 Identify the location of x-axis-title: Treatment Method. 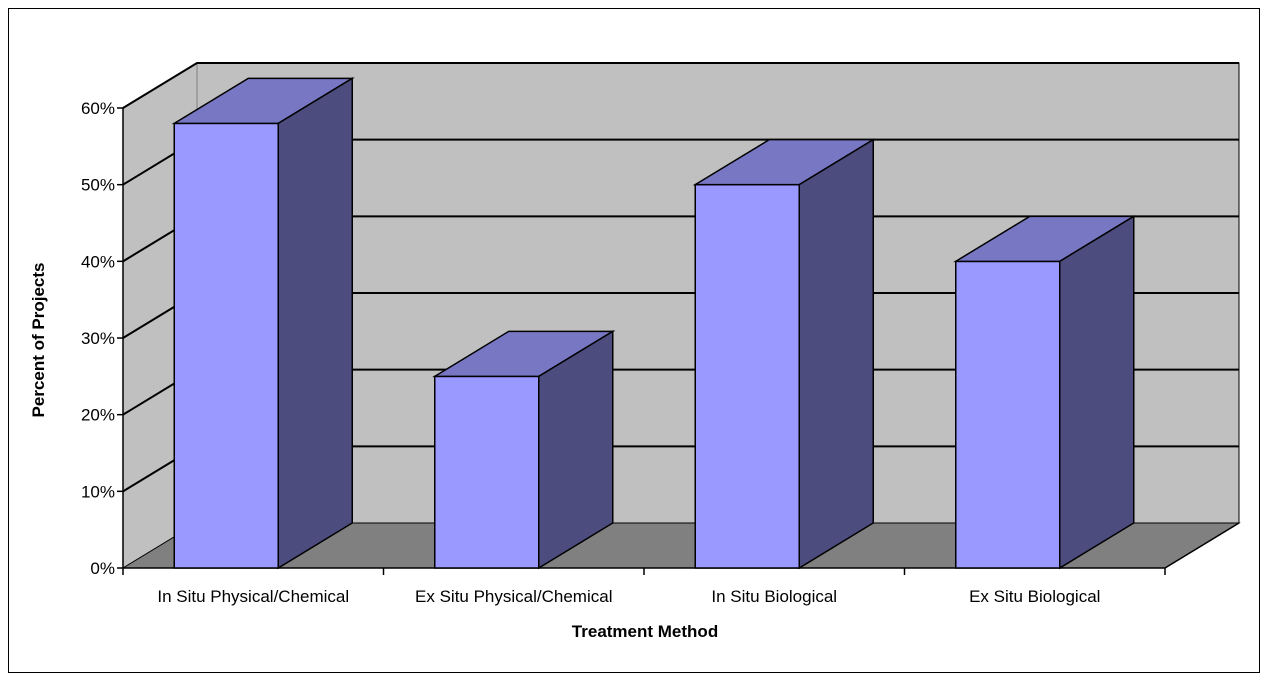
(645, 631).